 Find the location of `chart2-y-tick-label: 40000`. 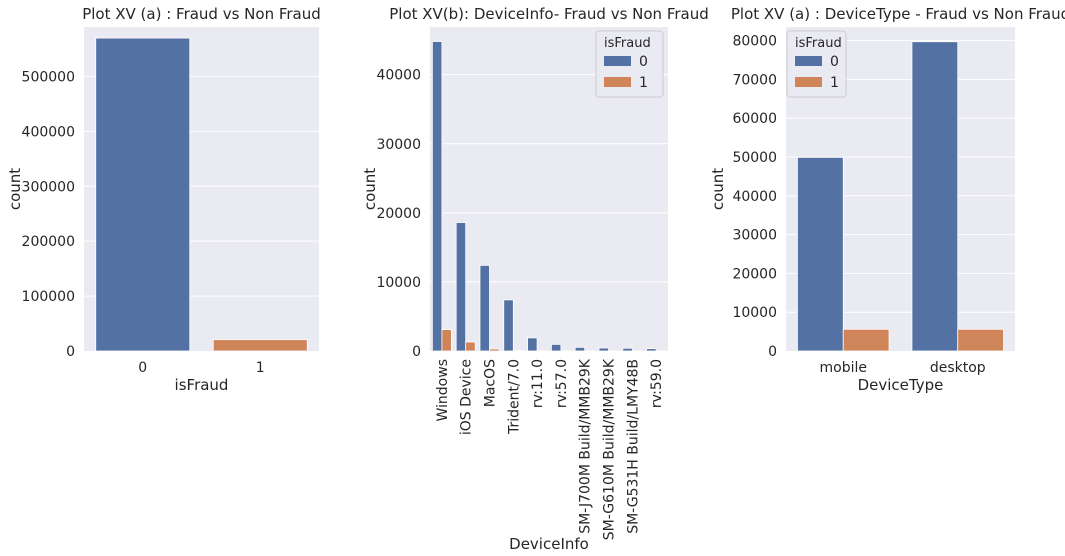

chart2-y-tick-label: 40000 is located at coordinates (398, 76).